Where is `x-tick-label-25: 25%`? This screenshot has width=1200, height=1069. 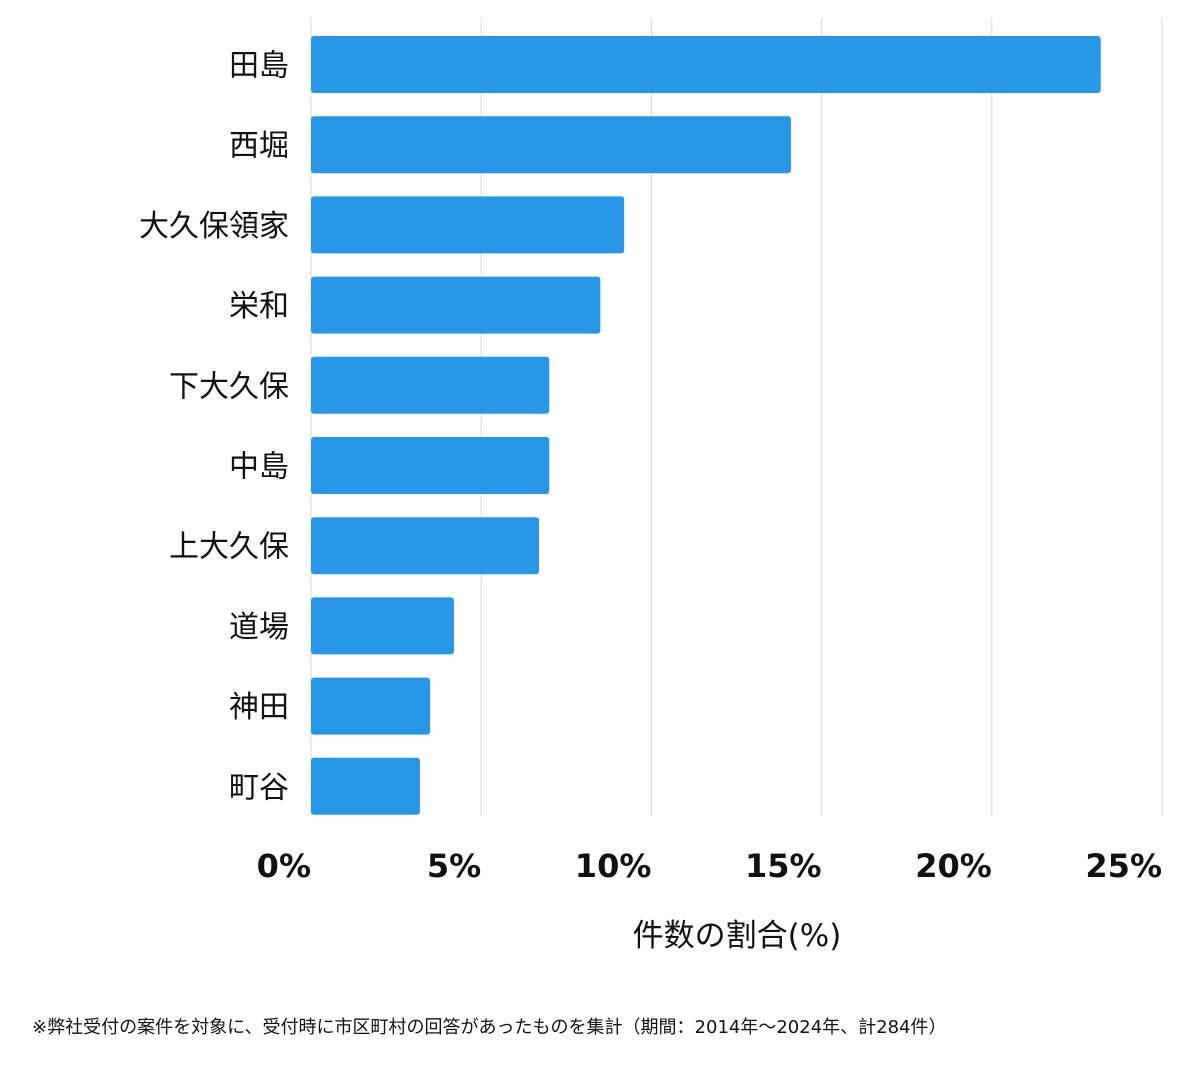
x-tick-label-25: 25% is located at coordinates (1123, 866).